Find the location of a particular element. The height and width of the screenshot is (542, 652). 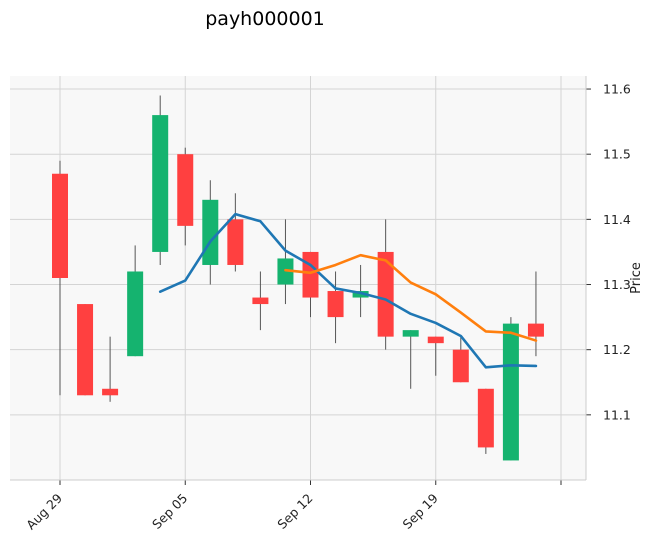

y-tick-label: 11.4 is located at coordinates (617, 219).